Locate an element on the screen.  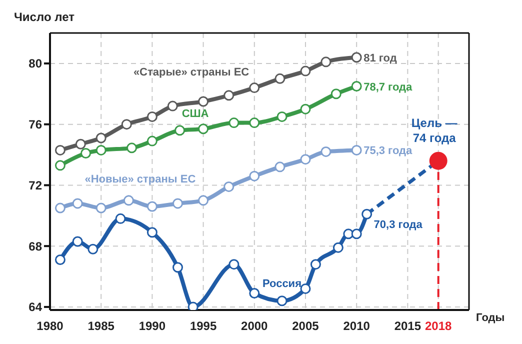
series-label: «Старые» страны ЕС is located at coordinates (191, 72).